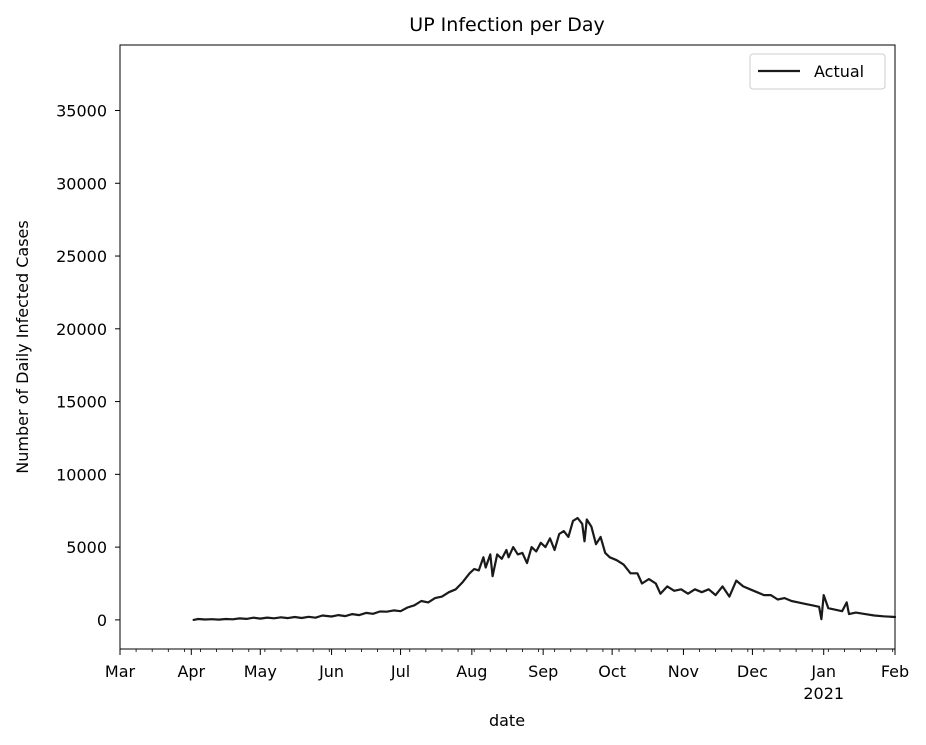 The width and height of the screenshot is (926, 745). What do you see at coordinates (752, 671) in the screenshot?
I see `x-tick-label: Dec` at bounding box center [752, 671].